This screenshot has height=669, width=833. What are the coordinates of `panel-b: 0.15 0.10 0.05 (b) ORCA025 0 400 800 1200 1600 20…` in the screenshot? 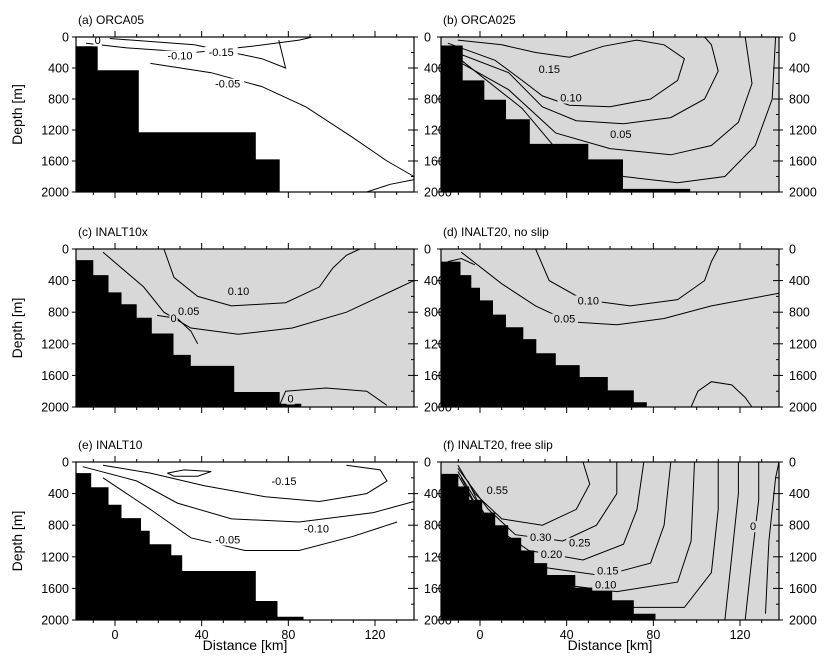 It's located at (627, 106).